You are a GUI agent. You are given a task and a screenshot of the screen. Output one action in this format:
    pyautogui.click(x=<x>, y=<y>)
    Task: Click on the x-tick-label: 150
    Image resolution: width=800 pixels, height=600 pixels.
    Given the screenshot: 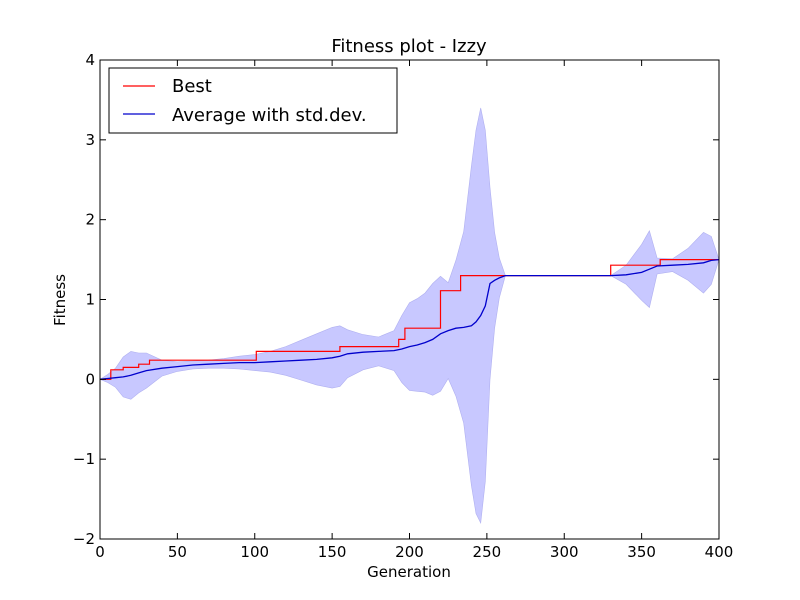 What is the action you would take?
    pyautogui.click(x=332, y=552)
    